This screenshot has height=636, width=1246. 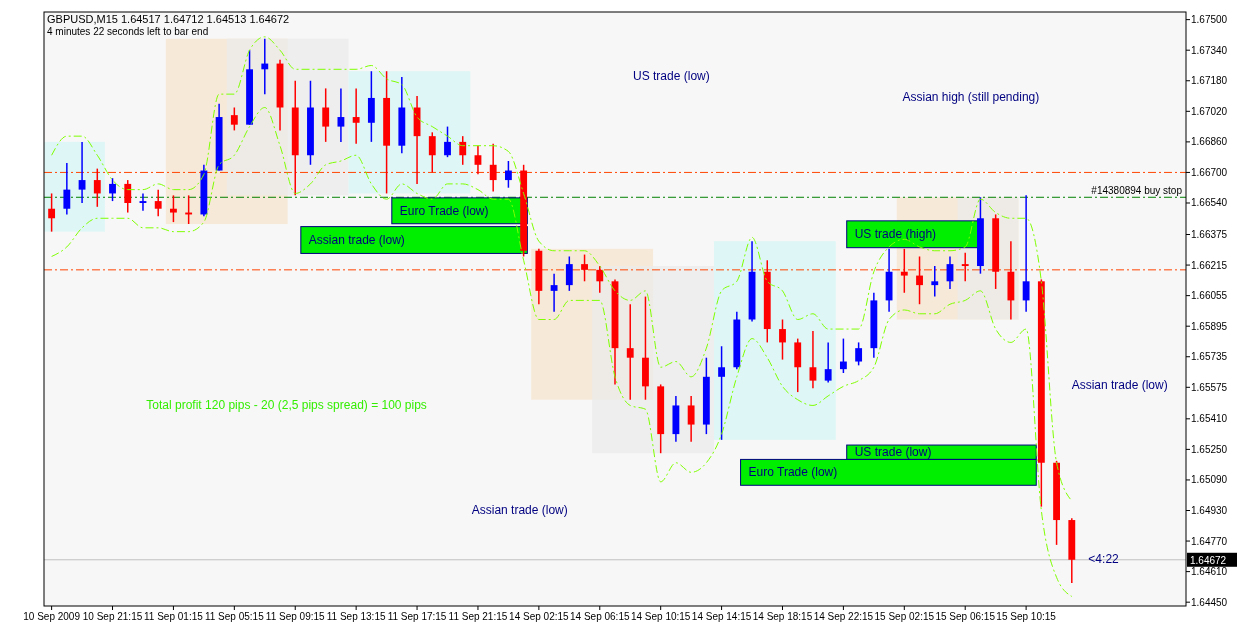 What do you see at coordinates (1209, 265) in the screenshot?
I see `y-tick-label: 1.66215` at bounding box center [1209, 265].